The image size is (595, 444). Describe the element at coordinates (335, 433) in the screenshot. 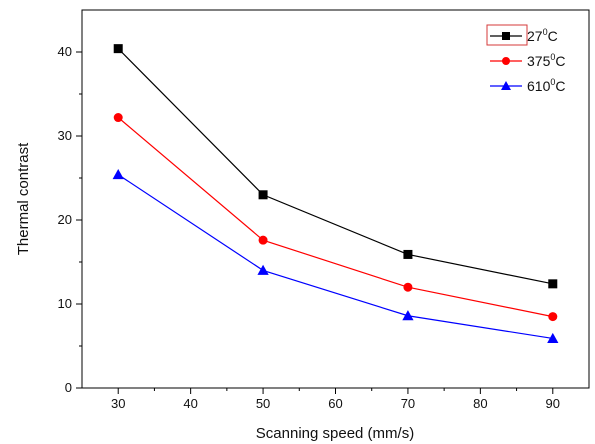

I see `x-axis-title: Scanning speed (mm/s)` at that location.